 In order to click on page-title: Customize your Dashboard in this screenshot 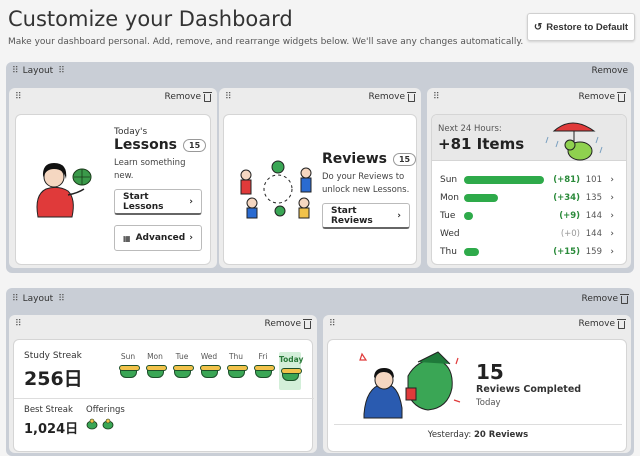, I will do `click(150, 19)`.